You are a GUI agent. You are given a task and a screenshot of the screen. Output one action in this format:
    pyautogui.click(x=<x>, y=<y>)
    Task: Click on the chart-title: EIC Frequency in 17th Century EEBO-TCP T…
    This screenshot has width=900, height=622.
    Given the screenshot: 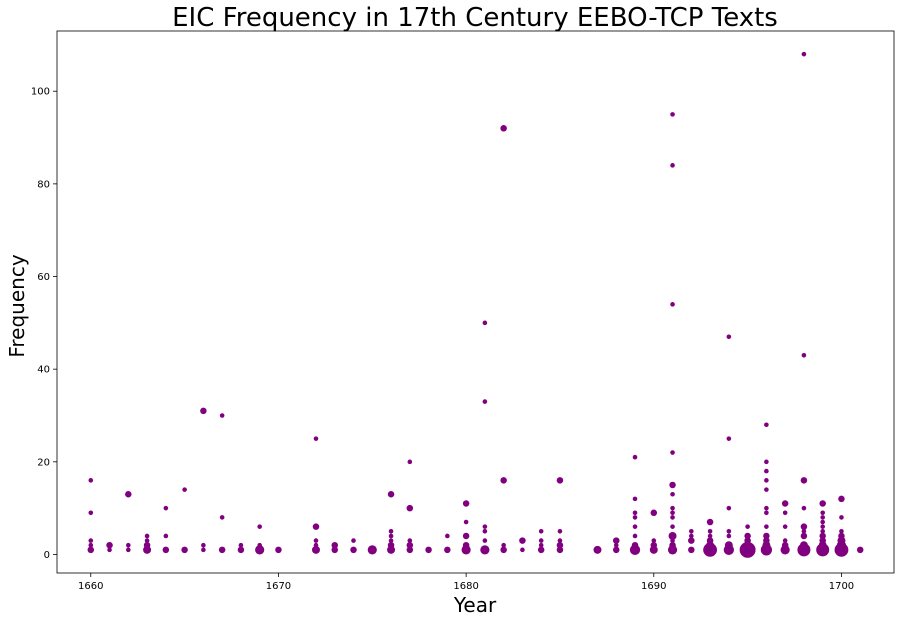 What is the action you would take?
    pyautogui.click(x=475, y=18)
    